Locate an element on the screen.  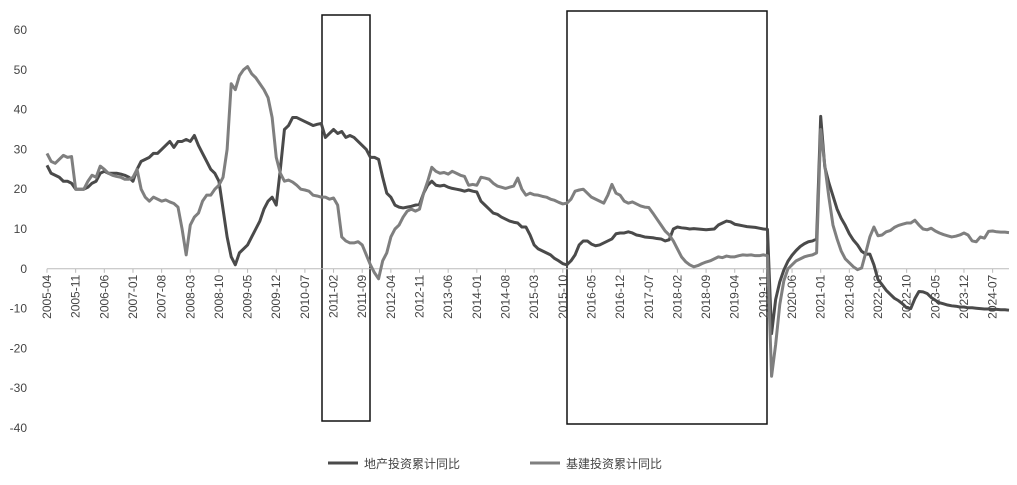
x-tick-label: 2019-04 is located at coordinates (735, 296).